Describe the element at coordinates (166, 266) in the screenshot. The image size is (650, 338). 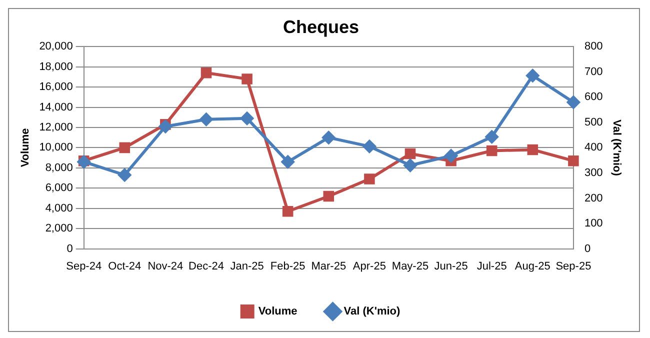
I see `x-tick-label: Nov-24` at that location.